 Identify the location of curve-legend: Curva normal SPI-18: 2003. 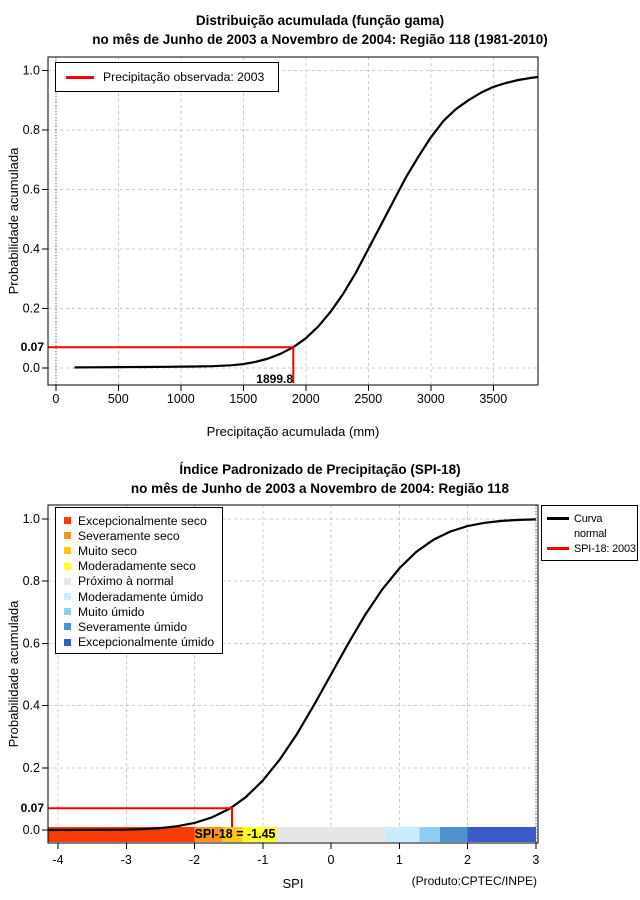
(589, 533).